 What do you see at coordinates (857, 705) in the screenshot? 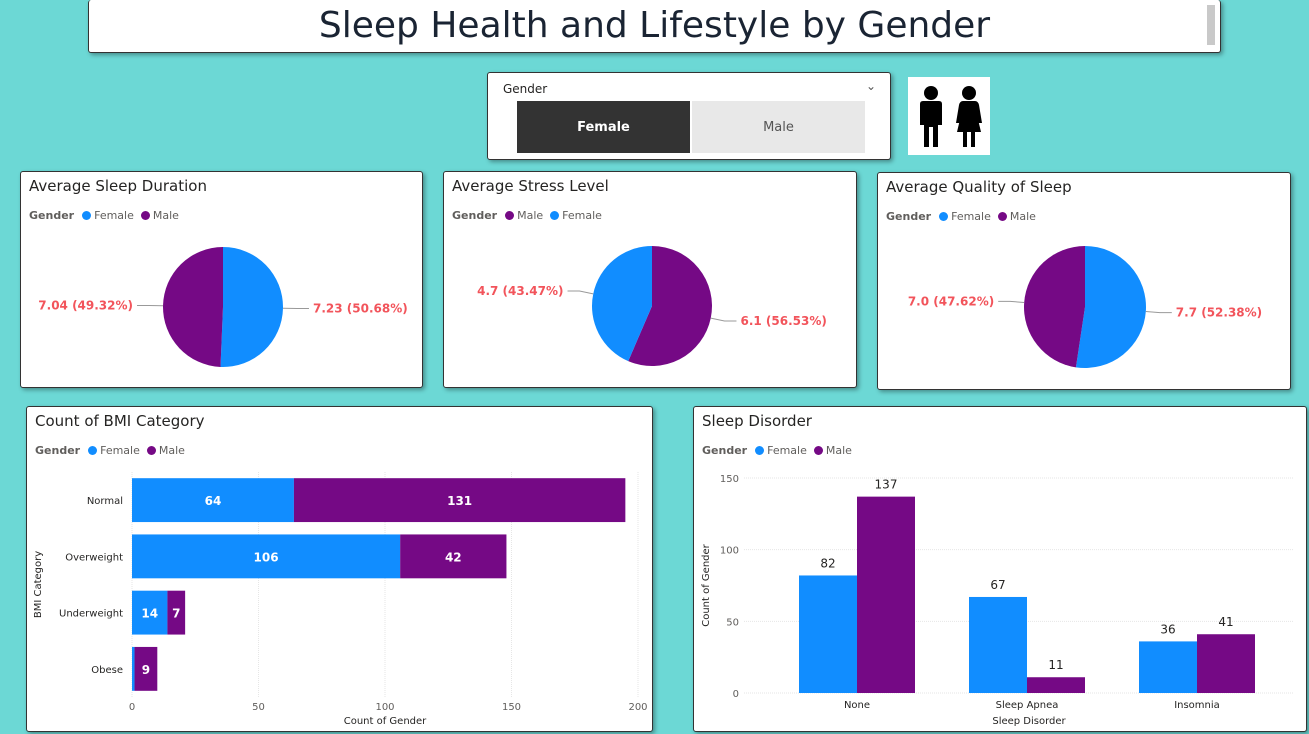
I see `x-tick-label: None` at bounding box center [857, 705].